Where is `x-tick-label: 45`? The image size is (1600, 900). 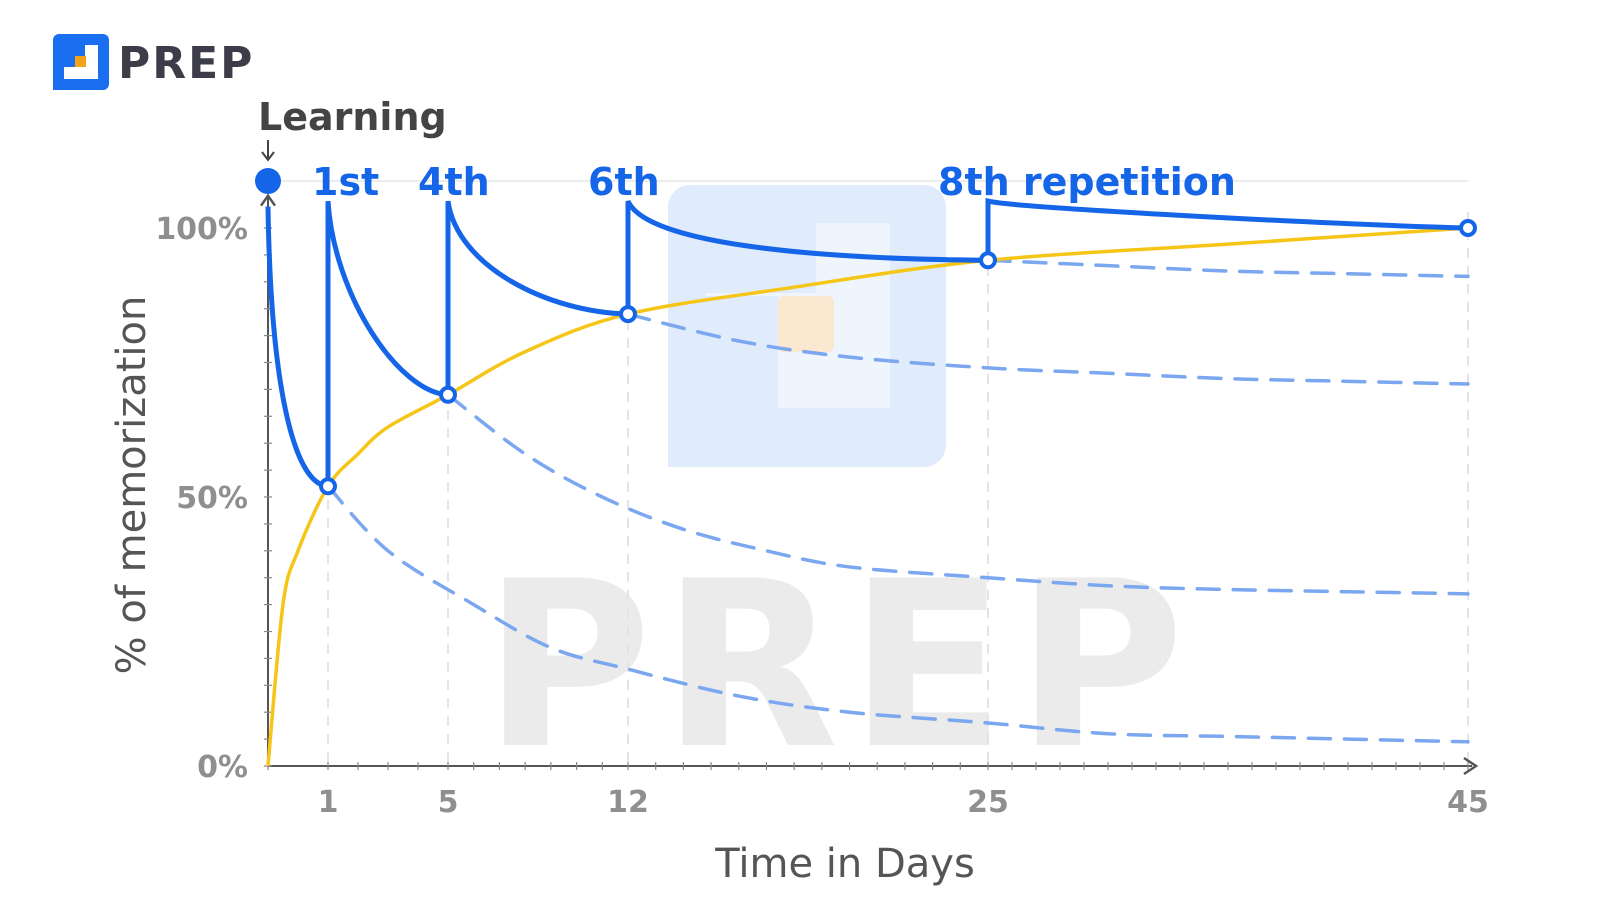
x-tick-label: 45 is located at coordinates (1468, 802).